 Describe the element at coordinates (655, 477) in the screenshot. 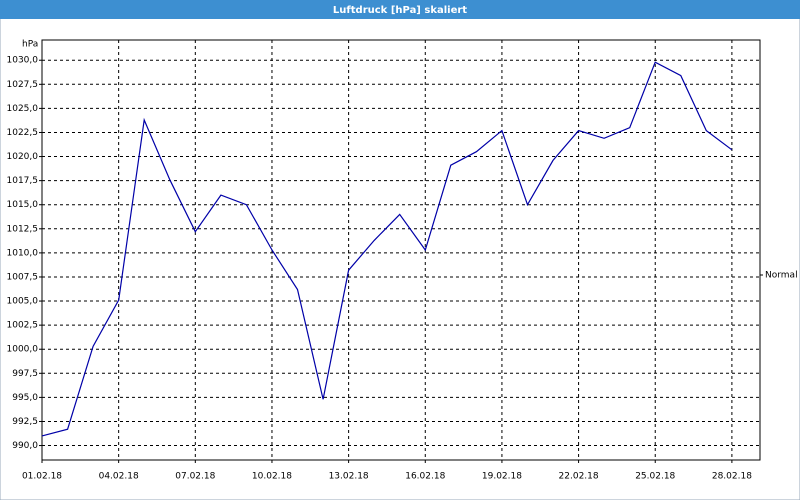

I see `x-tick-label: 25.02.18` at that location.